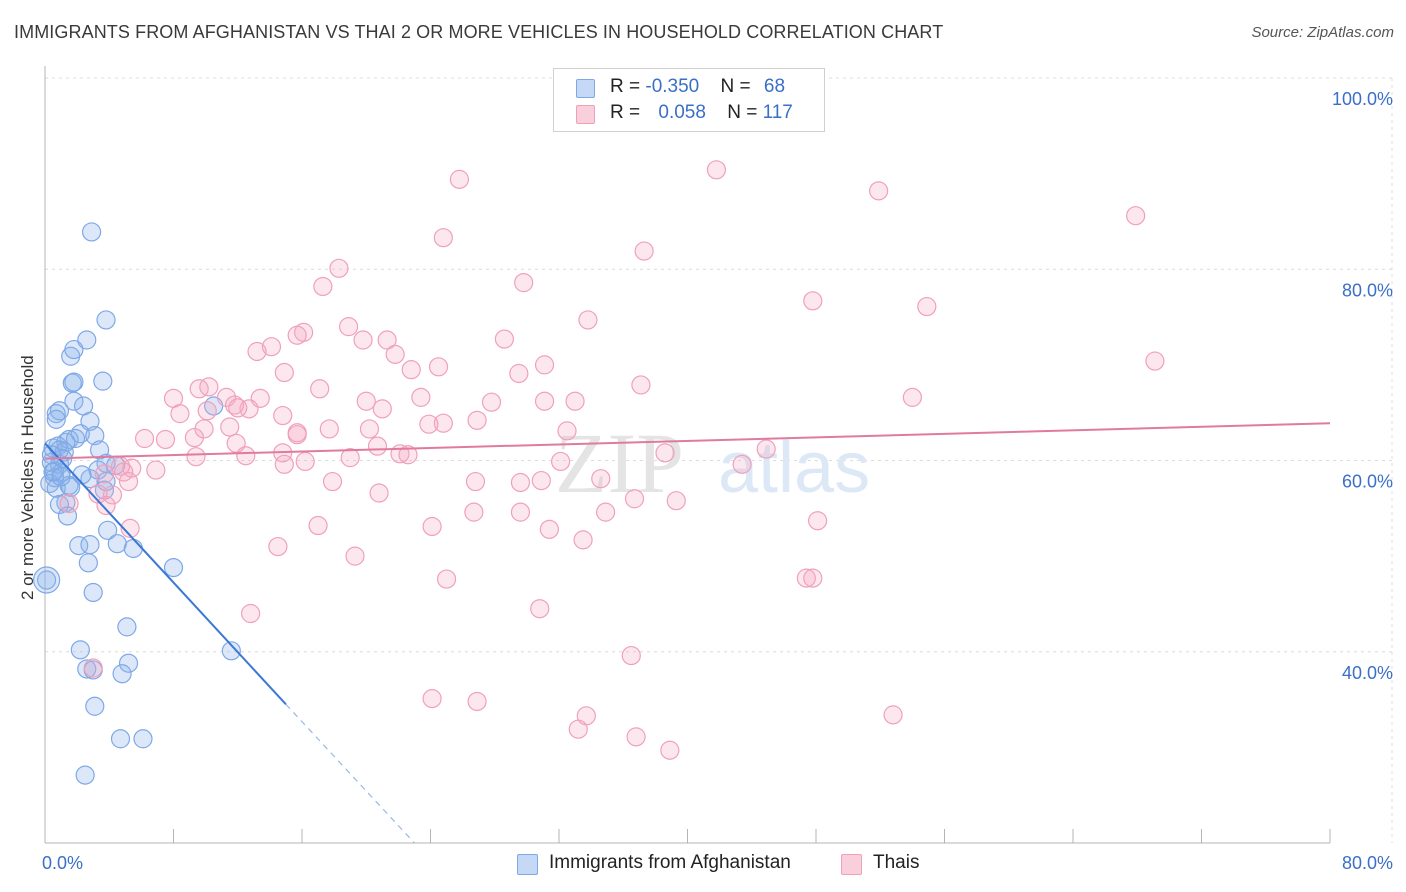 The width and height of the screenshot is (1406, 892). I want to click on afghanistan-trend-line, so click(165, 574).